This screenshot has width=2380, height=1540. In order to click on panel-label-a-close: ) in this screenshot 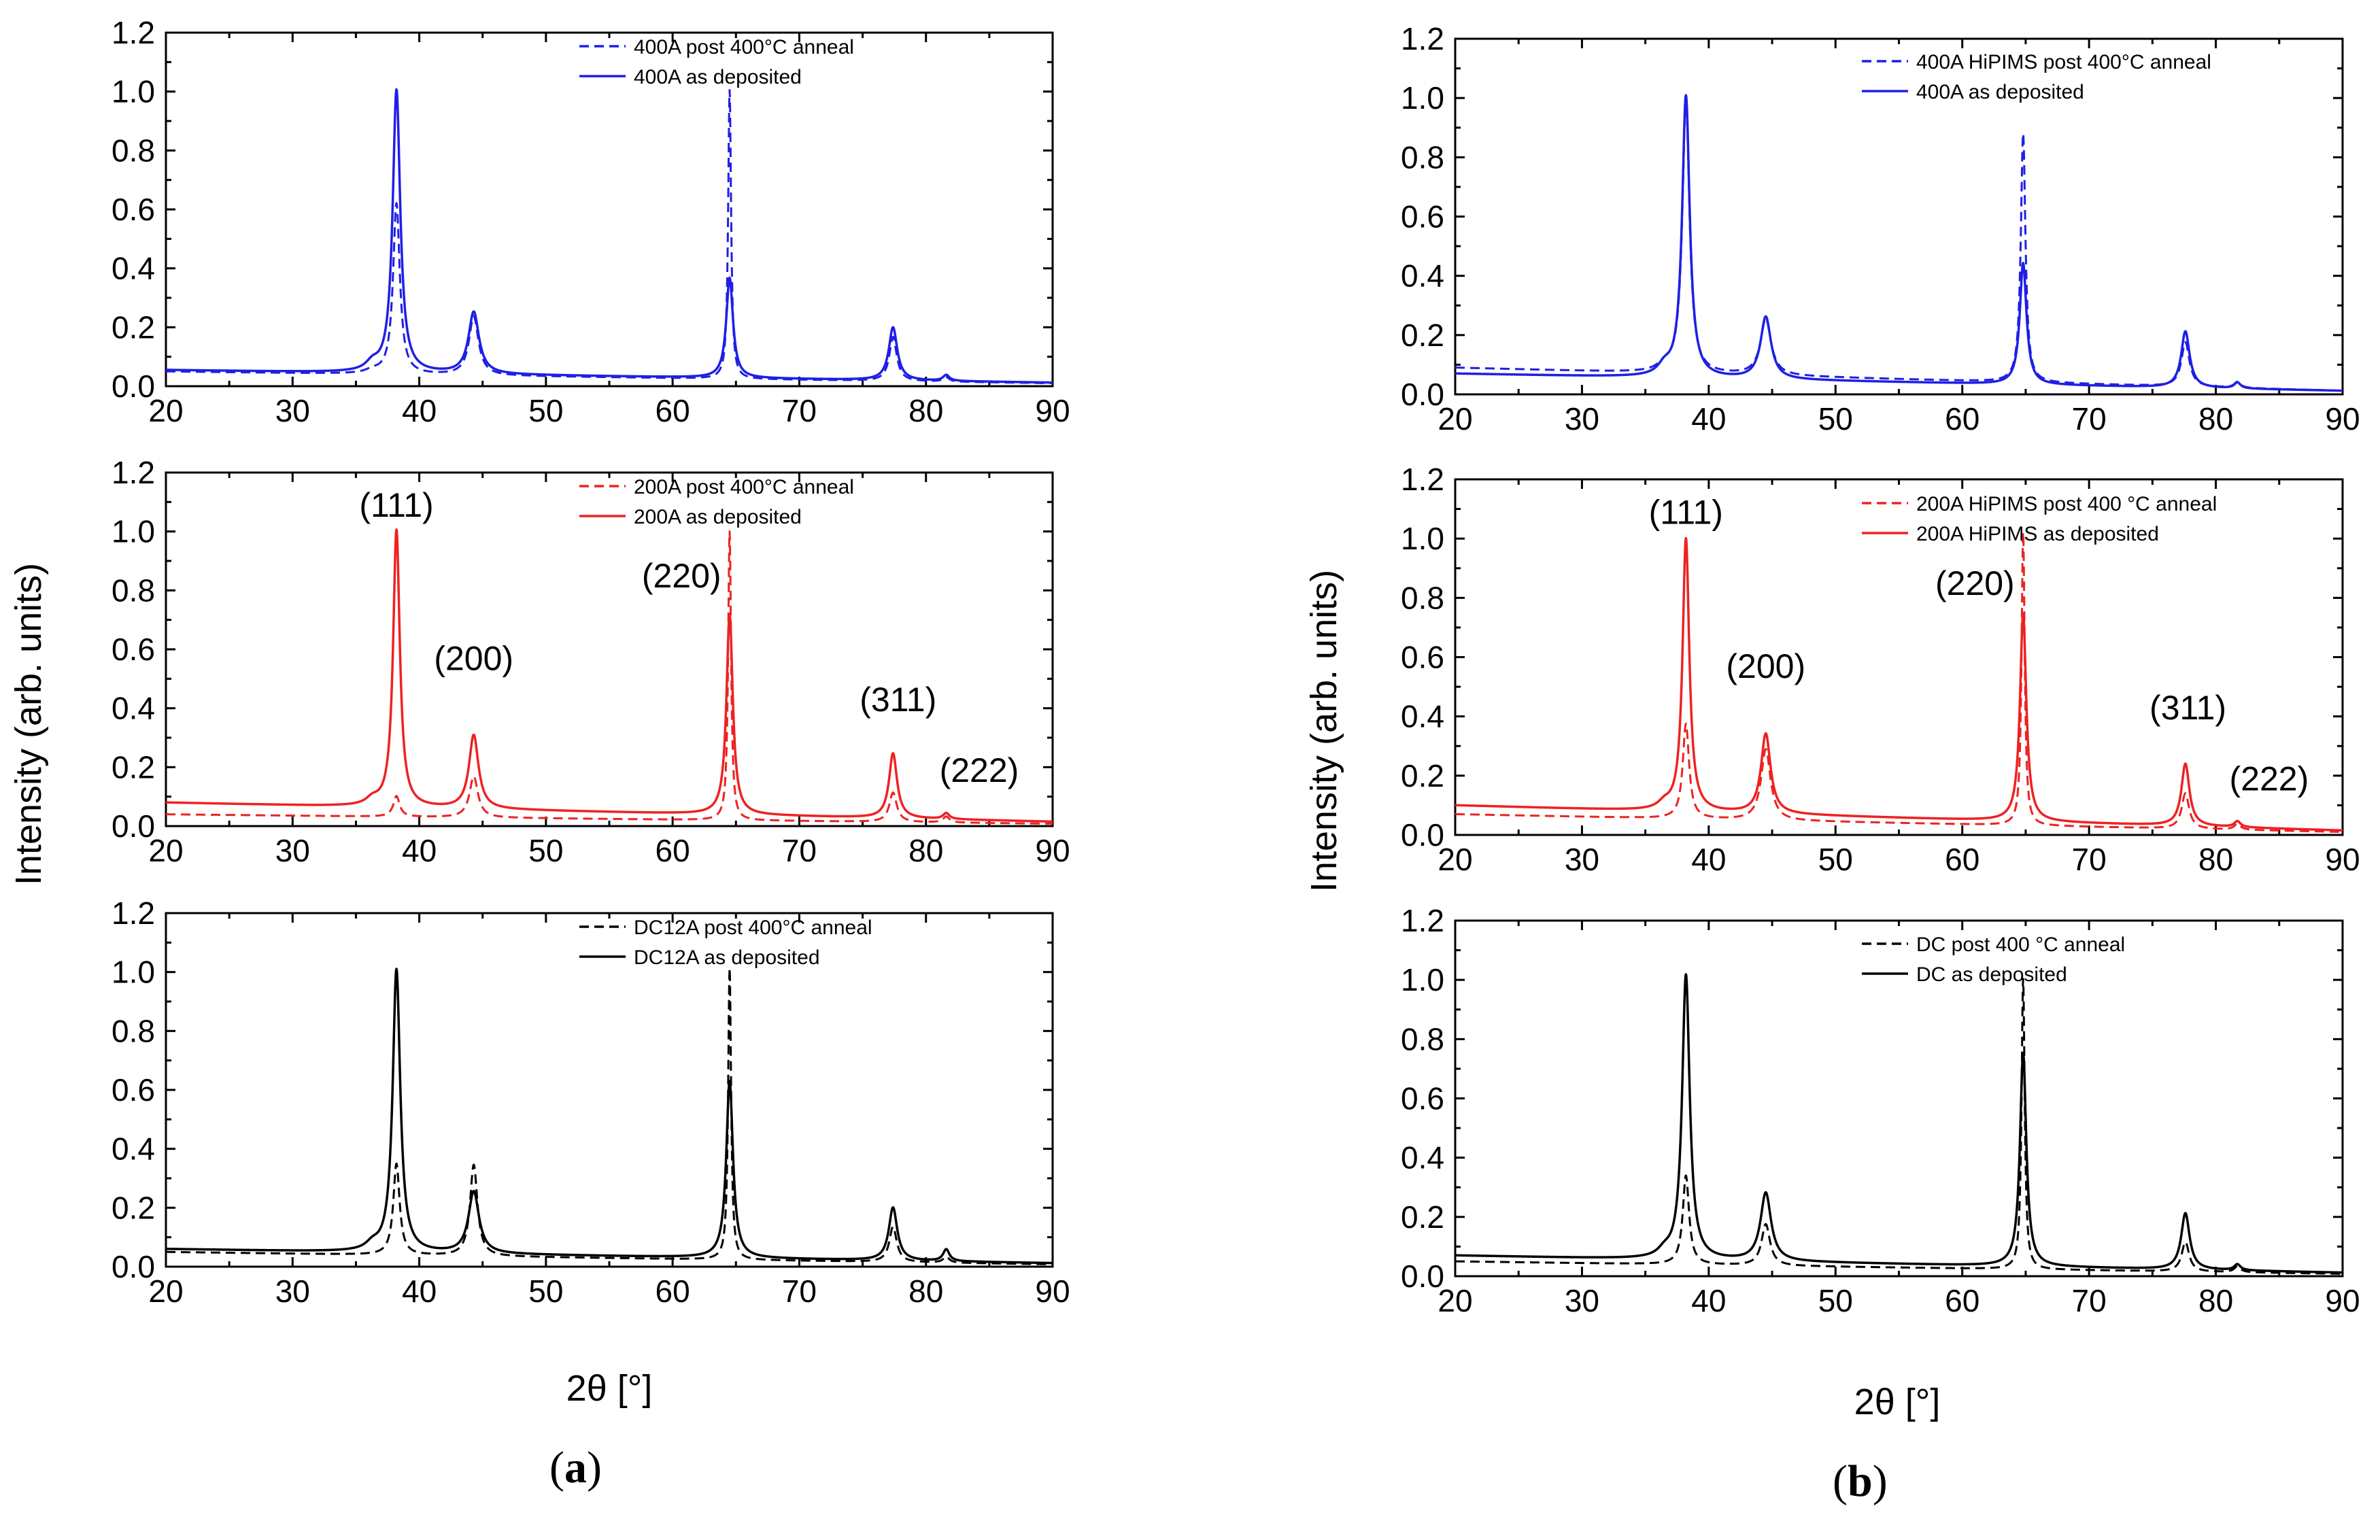, I will do `click(595, 1468)`.